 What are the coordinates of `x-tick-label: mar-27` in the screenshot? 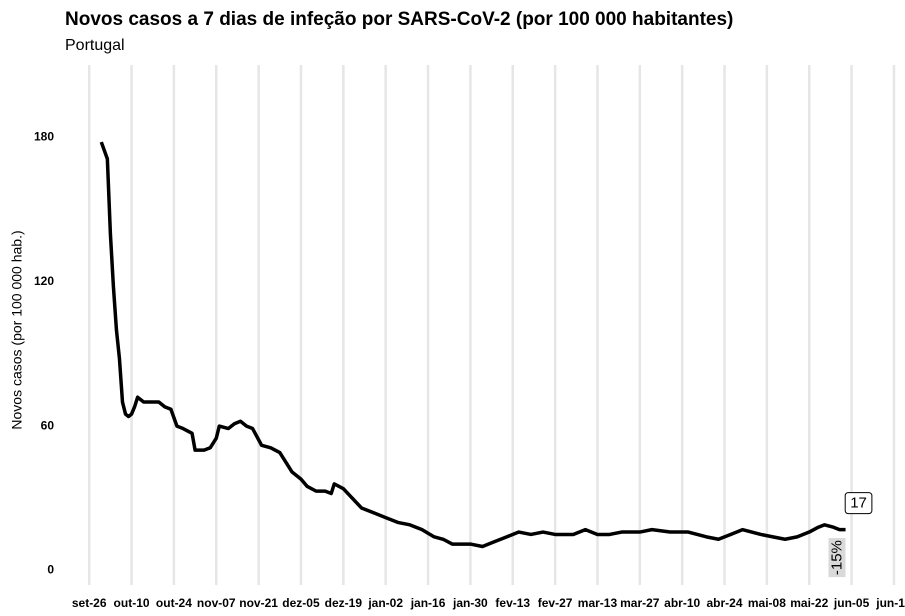 It's located at (640, 603).